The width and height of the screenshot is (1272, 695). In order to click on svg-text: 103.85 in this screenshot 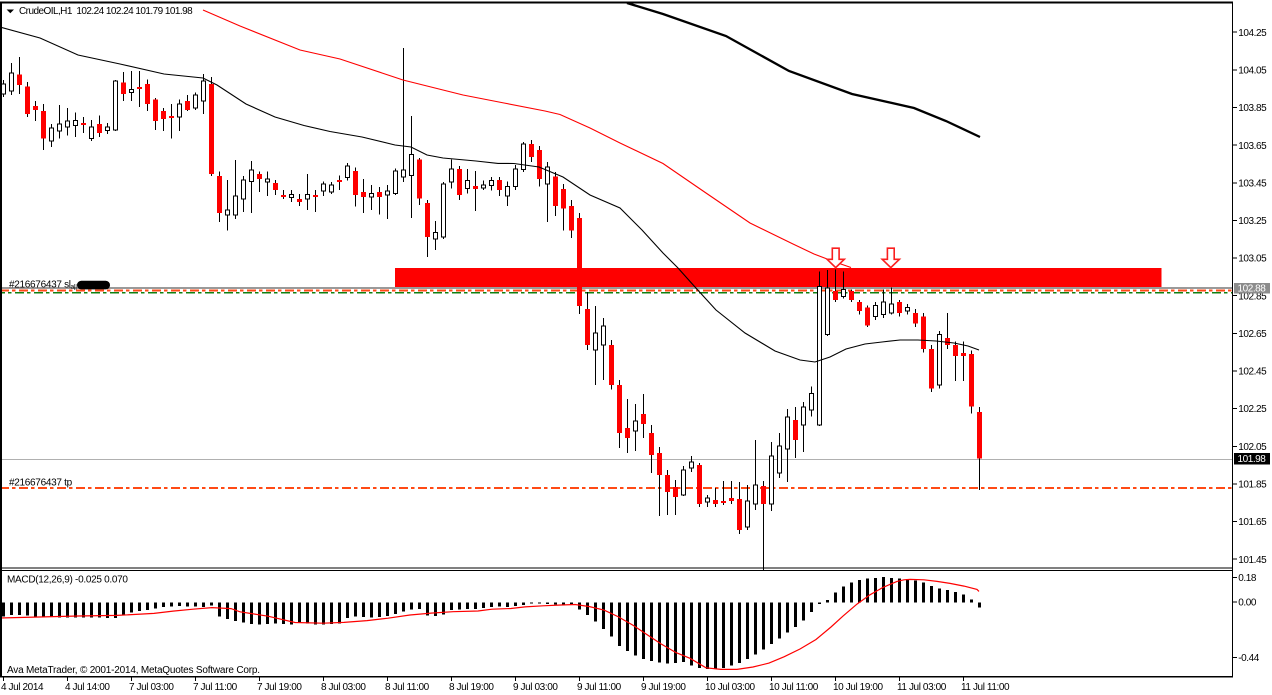, I will do `click(1252, 108)`.